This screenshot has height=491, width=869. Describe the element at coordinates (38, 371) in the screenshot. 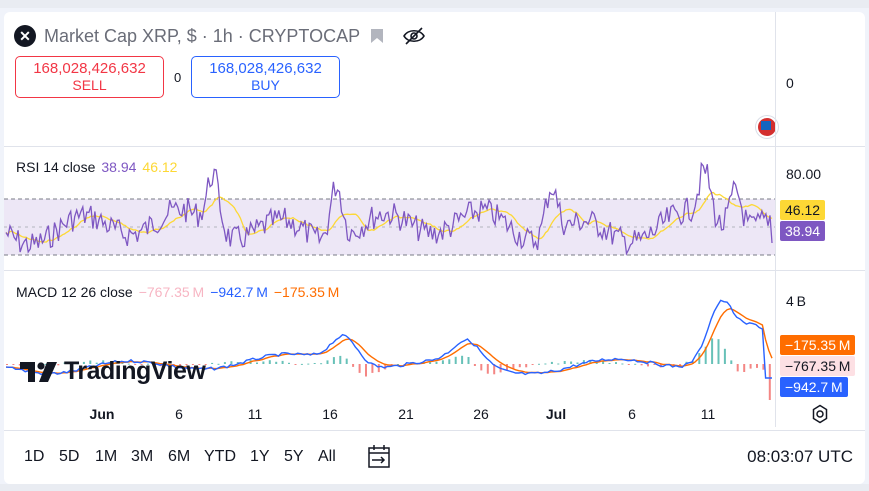

I see `tradingview-mark-icon` at that location.